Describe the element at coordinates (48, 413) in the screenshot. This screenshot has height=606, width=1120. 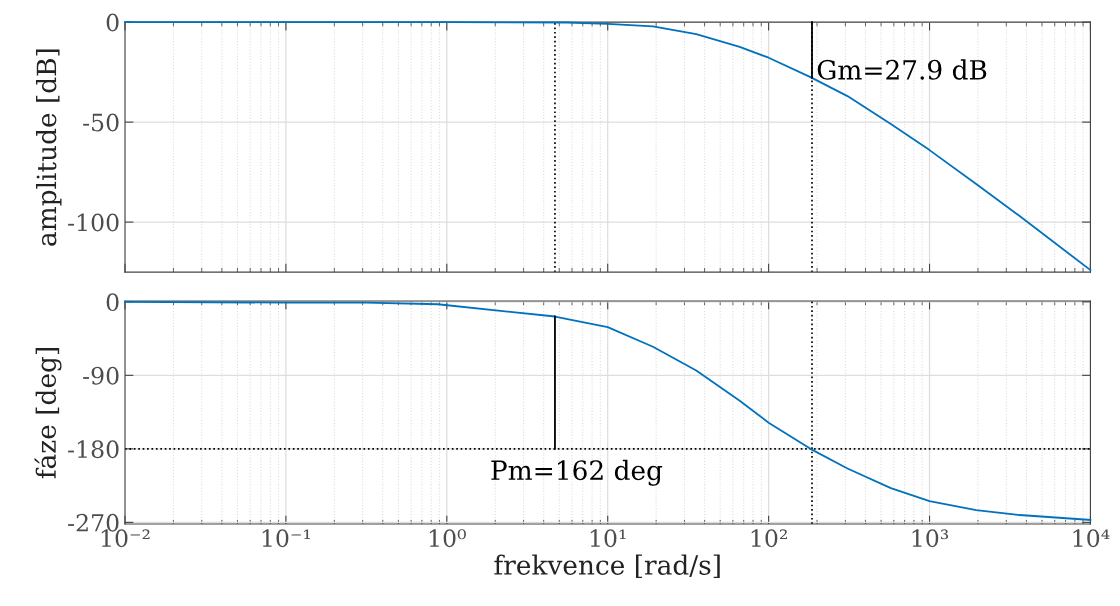
I see `y-axis-title: fáze [deg]` at that location.